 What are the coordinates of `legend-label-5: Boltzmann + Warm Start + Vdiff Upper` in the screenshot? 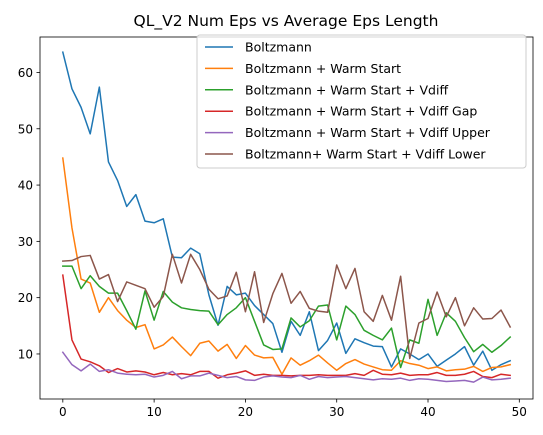 It's located at (368, 132).